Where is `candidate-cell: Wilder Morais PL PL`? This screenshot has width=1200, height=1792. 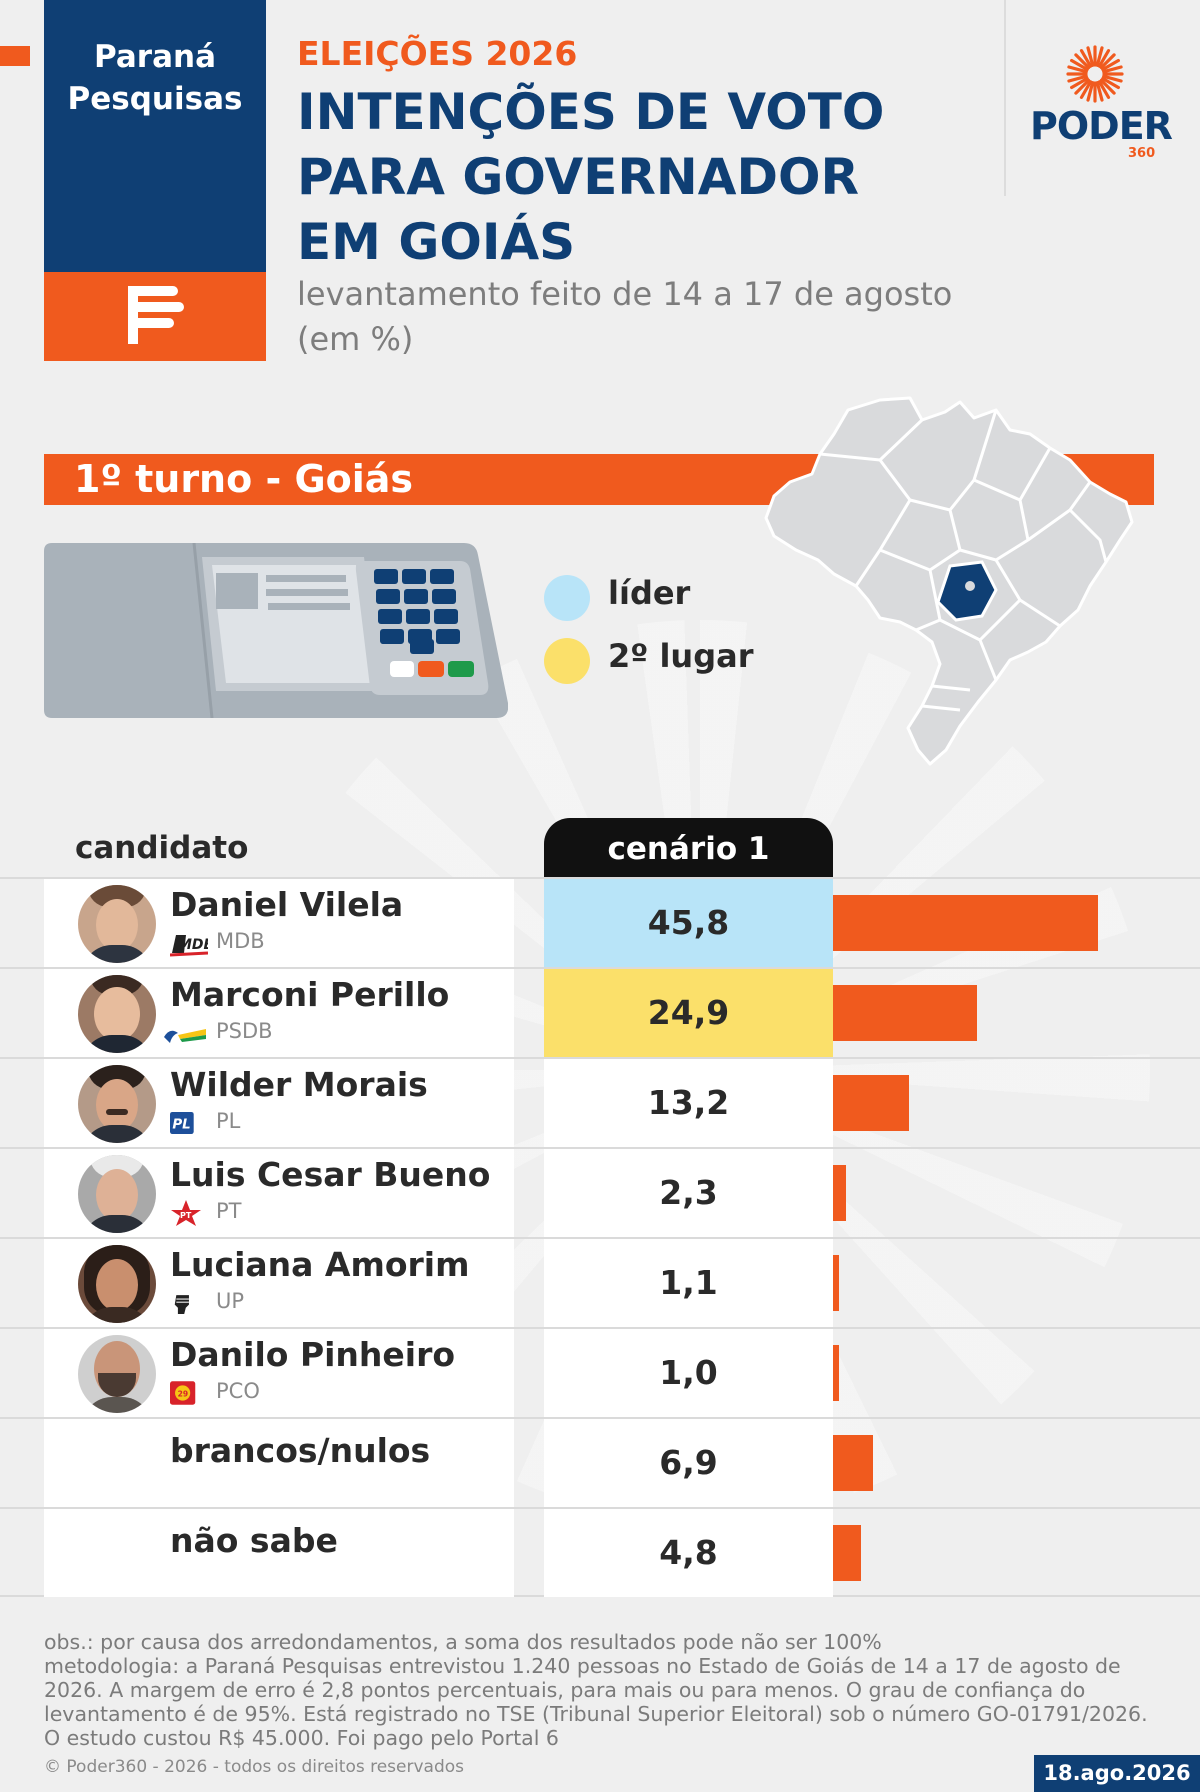
candidate-cell: Wilder Morais PL PL is located at coordinates (279, 1103).